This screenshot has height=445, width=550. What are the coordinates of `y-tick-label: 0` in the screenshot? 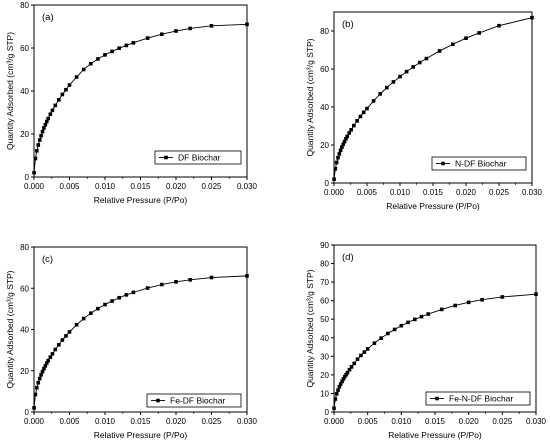 It's located at (327, 183).